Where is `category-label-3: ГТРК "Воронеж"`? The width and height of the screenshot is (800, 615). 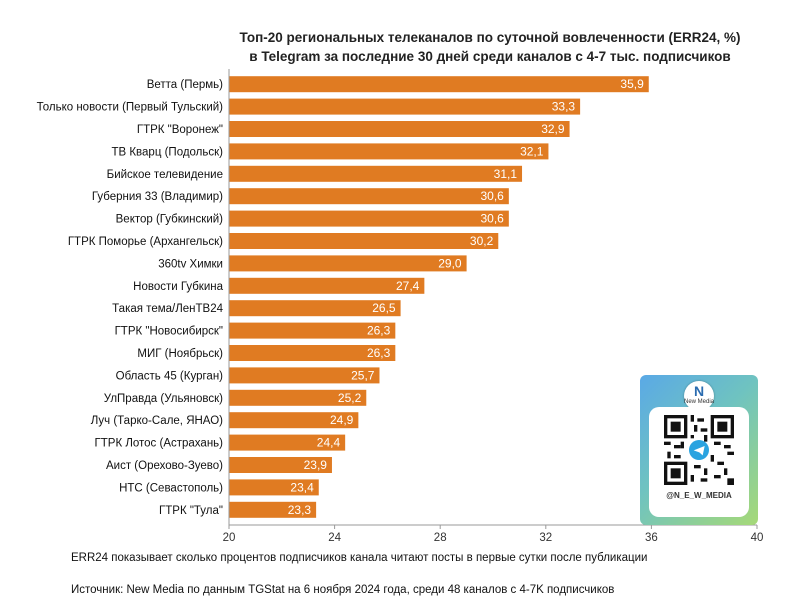
category-label-3: ГТРК "Воронеж" is located at coordinates (180, 130).